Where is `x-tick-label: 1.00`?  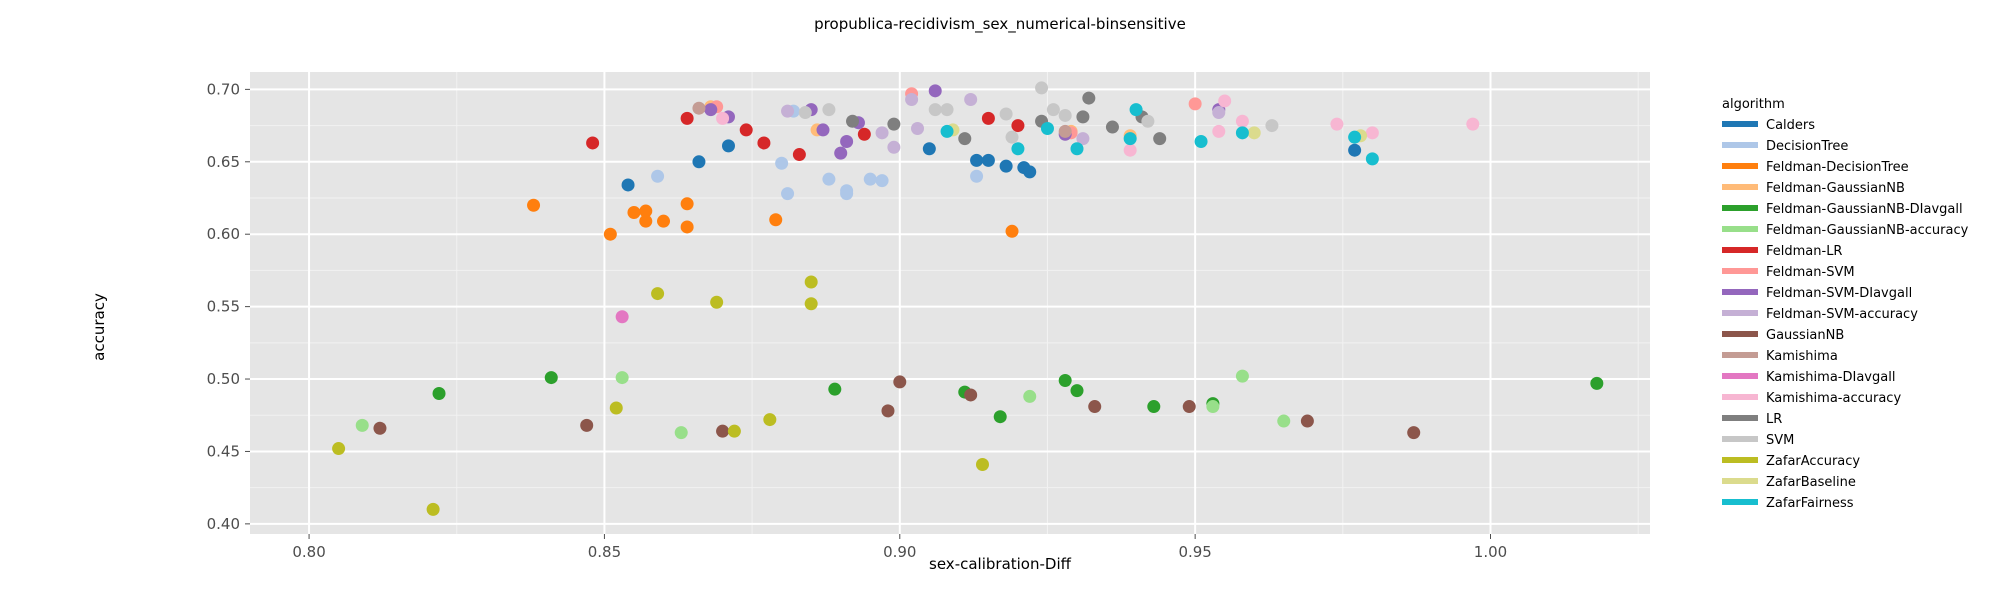
x-tick-label: 1.00 is located at coordinates (1490, 552).